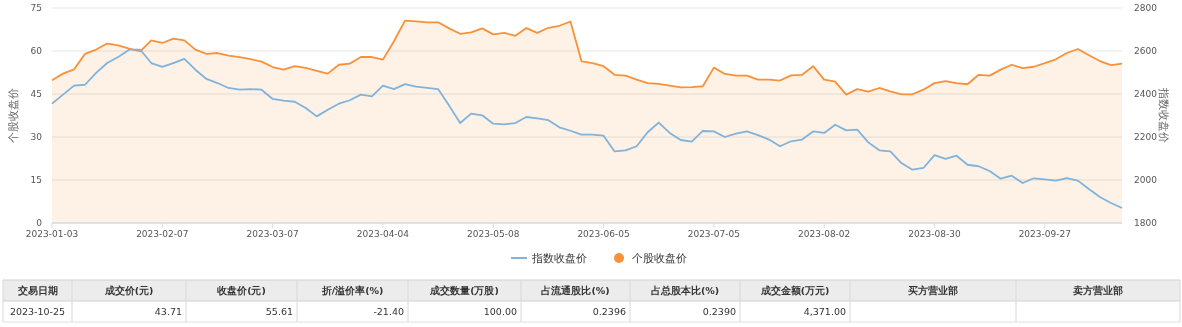  I want to click on y2-tick-label: 1800, so click(1146, 223).